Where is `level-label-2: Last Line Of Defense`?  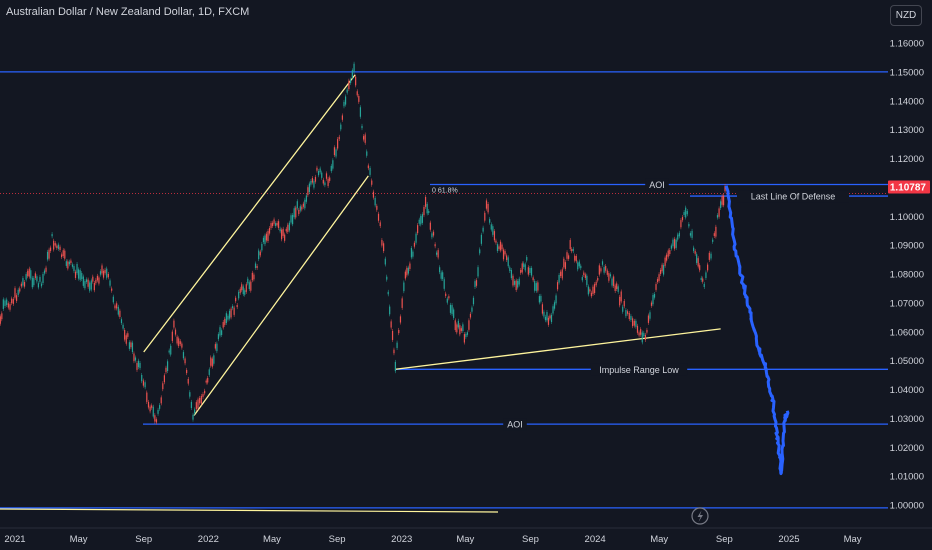 level-label-2: Last Line Of Defense is located at coordinates (793, 197).